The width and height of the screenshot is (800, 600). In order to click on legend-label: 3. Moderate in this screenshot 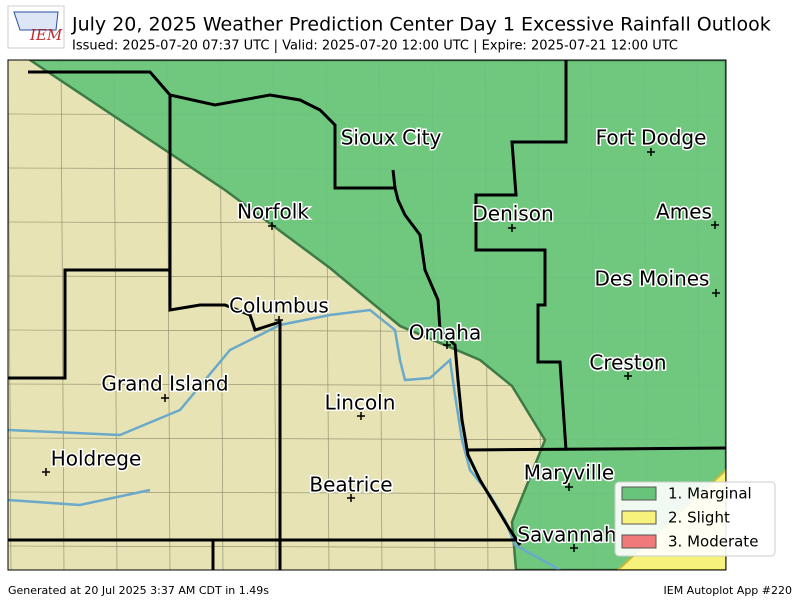, I will do `click(713, 542)`.